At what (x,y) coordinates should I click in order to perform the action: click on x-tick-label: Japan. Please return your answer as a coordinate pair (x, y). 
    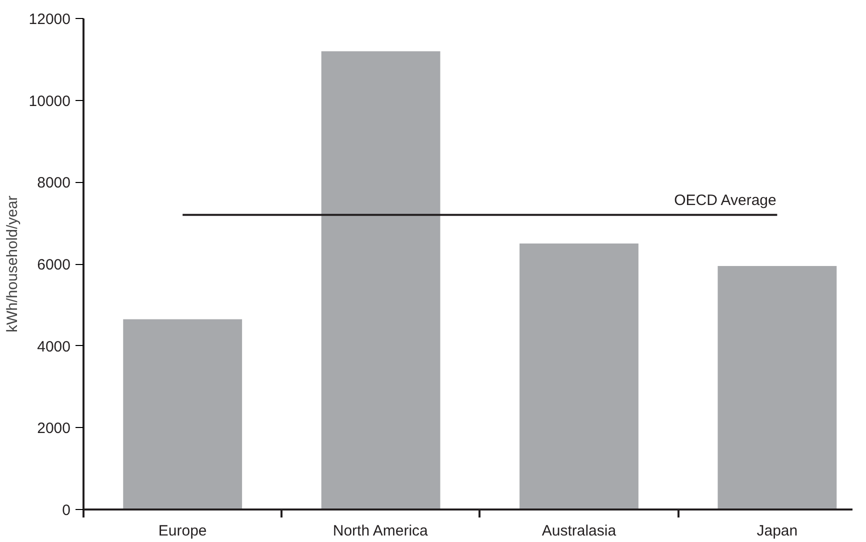
    Looking at the image, I should click on (777, 531).